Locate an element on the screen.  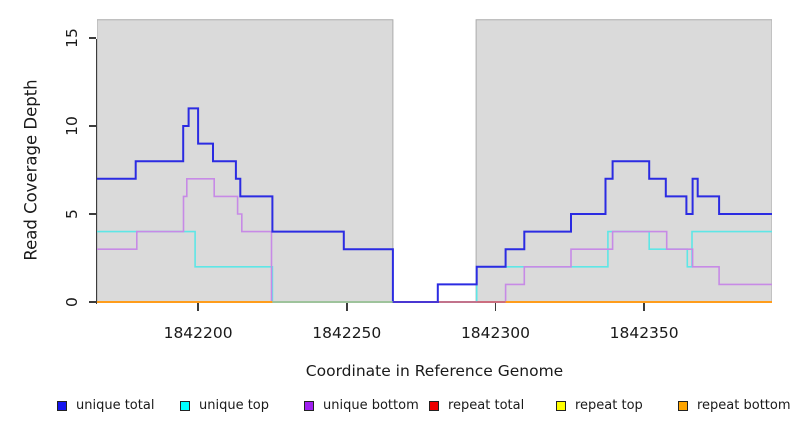
legend-item-repeat-top: repeat top is located at coordinates (599, 405).